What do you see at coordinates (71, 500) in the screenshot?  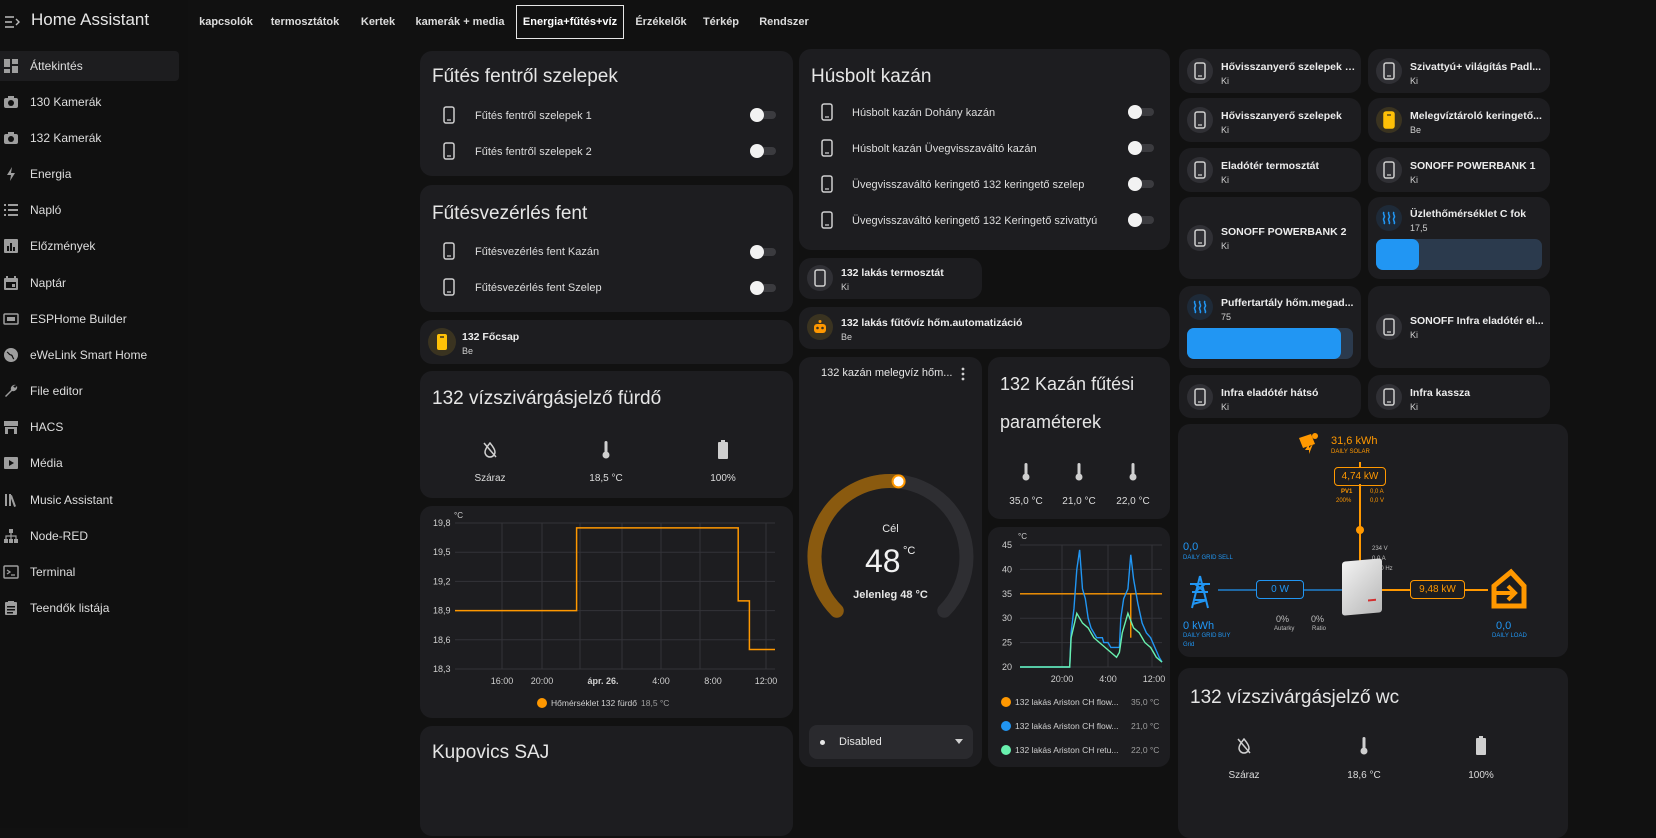 I see `sidebar-item-label: Music Assistant` at bounding box center [71, 500].